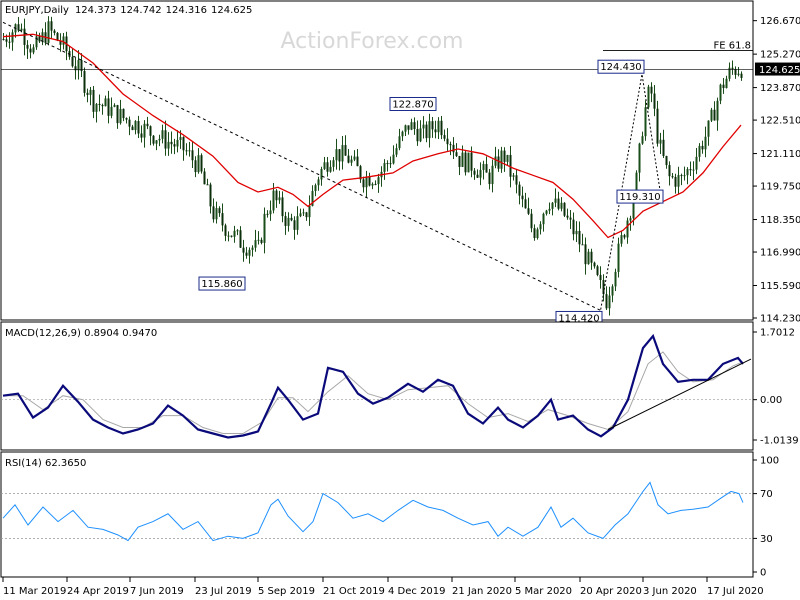  Describe the element at coordinates (579, 317) in the screenshot. I see `swing-label: 114.420` at that location.